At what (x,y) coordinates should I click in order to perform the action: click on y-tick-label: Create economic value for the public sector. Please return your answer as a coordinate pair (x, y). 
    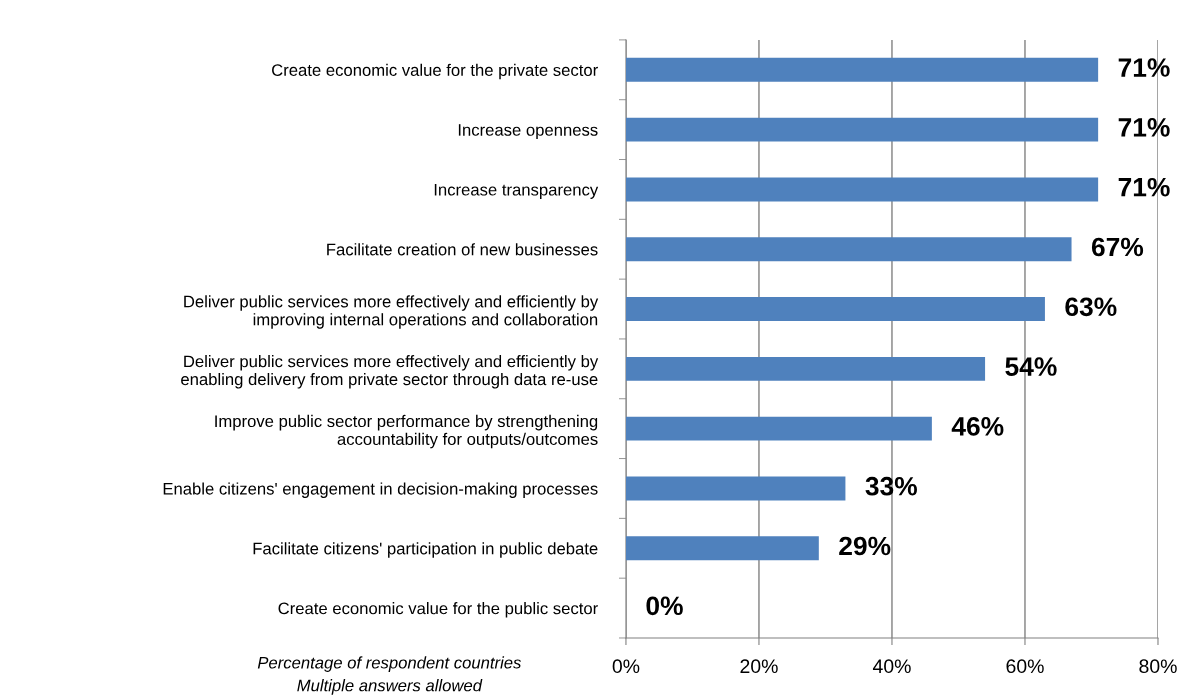
    Looking at the image, I should click on (438, 610).